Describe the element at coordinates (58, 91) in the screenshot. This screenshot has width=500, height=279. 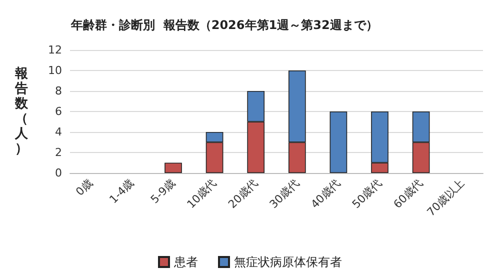
I see `y-tick-label: 8` at that location.